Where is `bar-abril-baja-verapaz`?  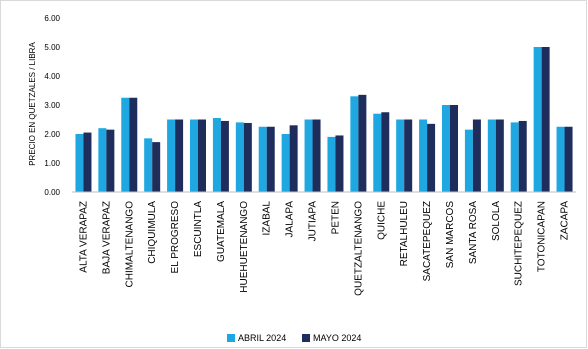 bar-abril-baja-verapaz is located at coordinates (102, 160).